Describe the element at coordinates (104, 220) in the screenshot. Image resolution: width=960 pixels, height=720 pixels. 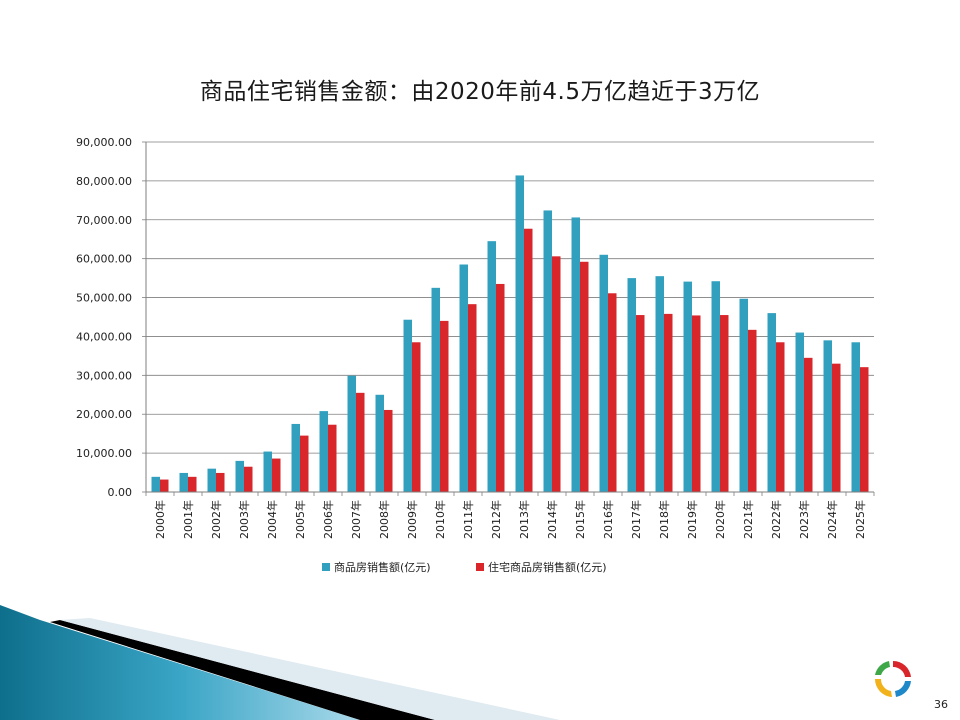
I see `y-tick-label: 70,000.00` at that location.